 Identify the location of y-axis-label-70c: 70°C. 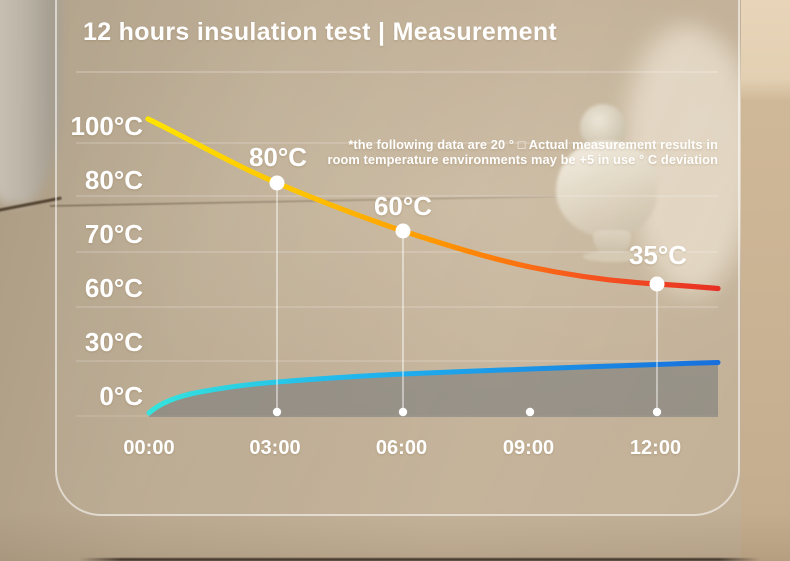
(113, 234).